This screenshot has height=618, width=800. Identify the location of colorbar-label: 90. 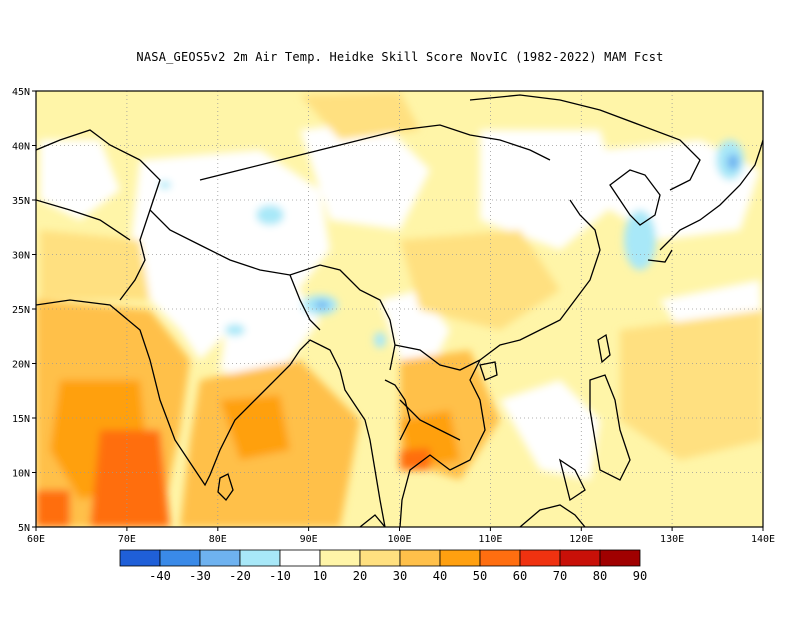
(640, 576).